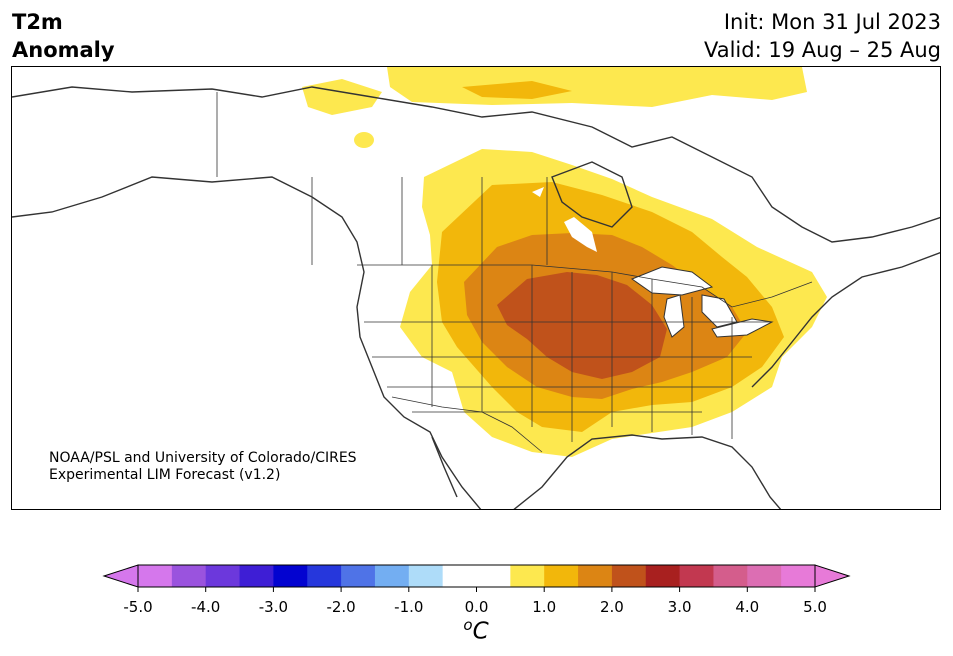  I want to click on coast-atlantic, so click(845, 320).